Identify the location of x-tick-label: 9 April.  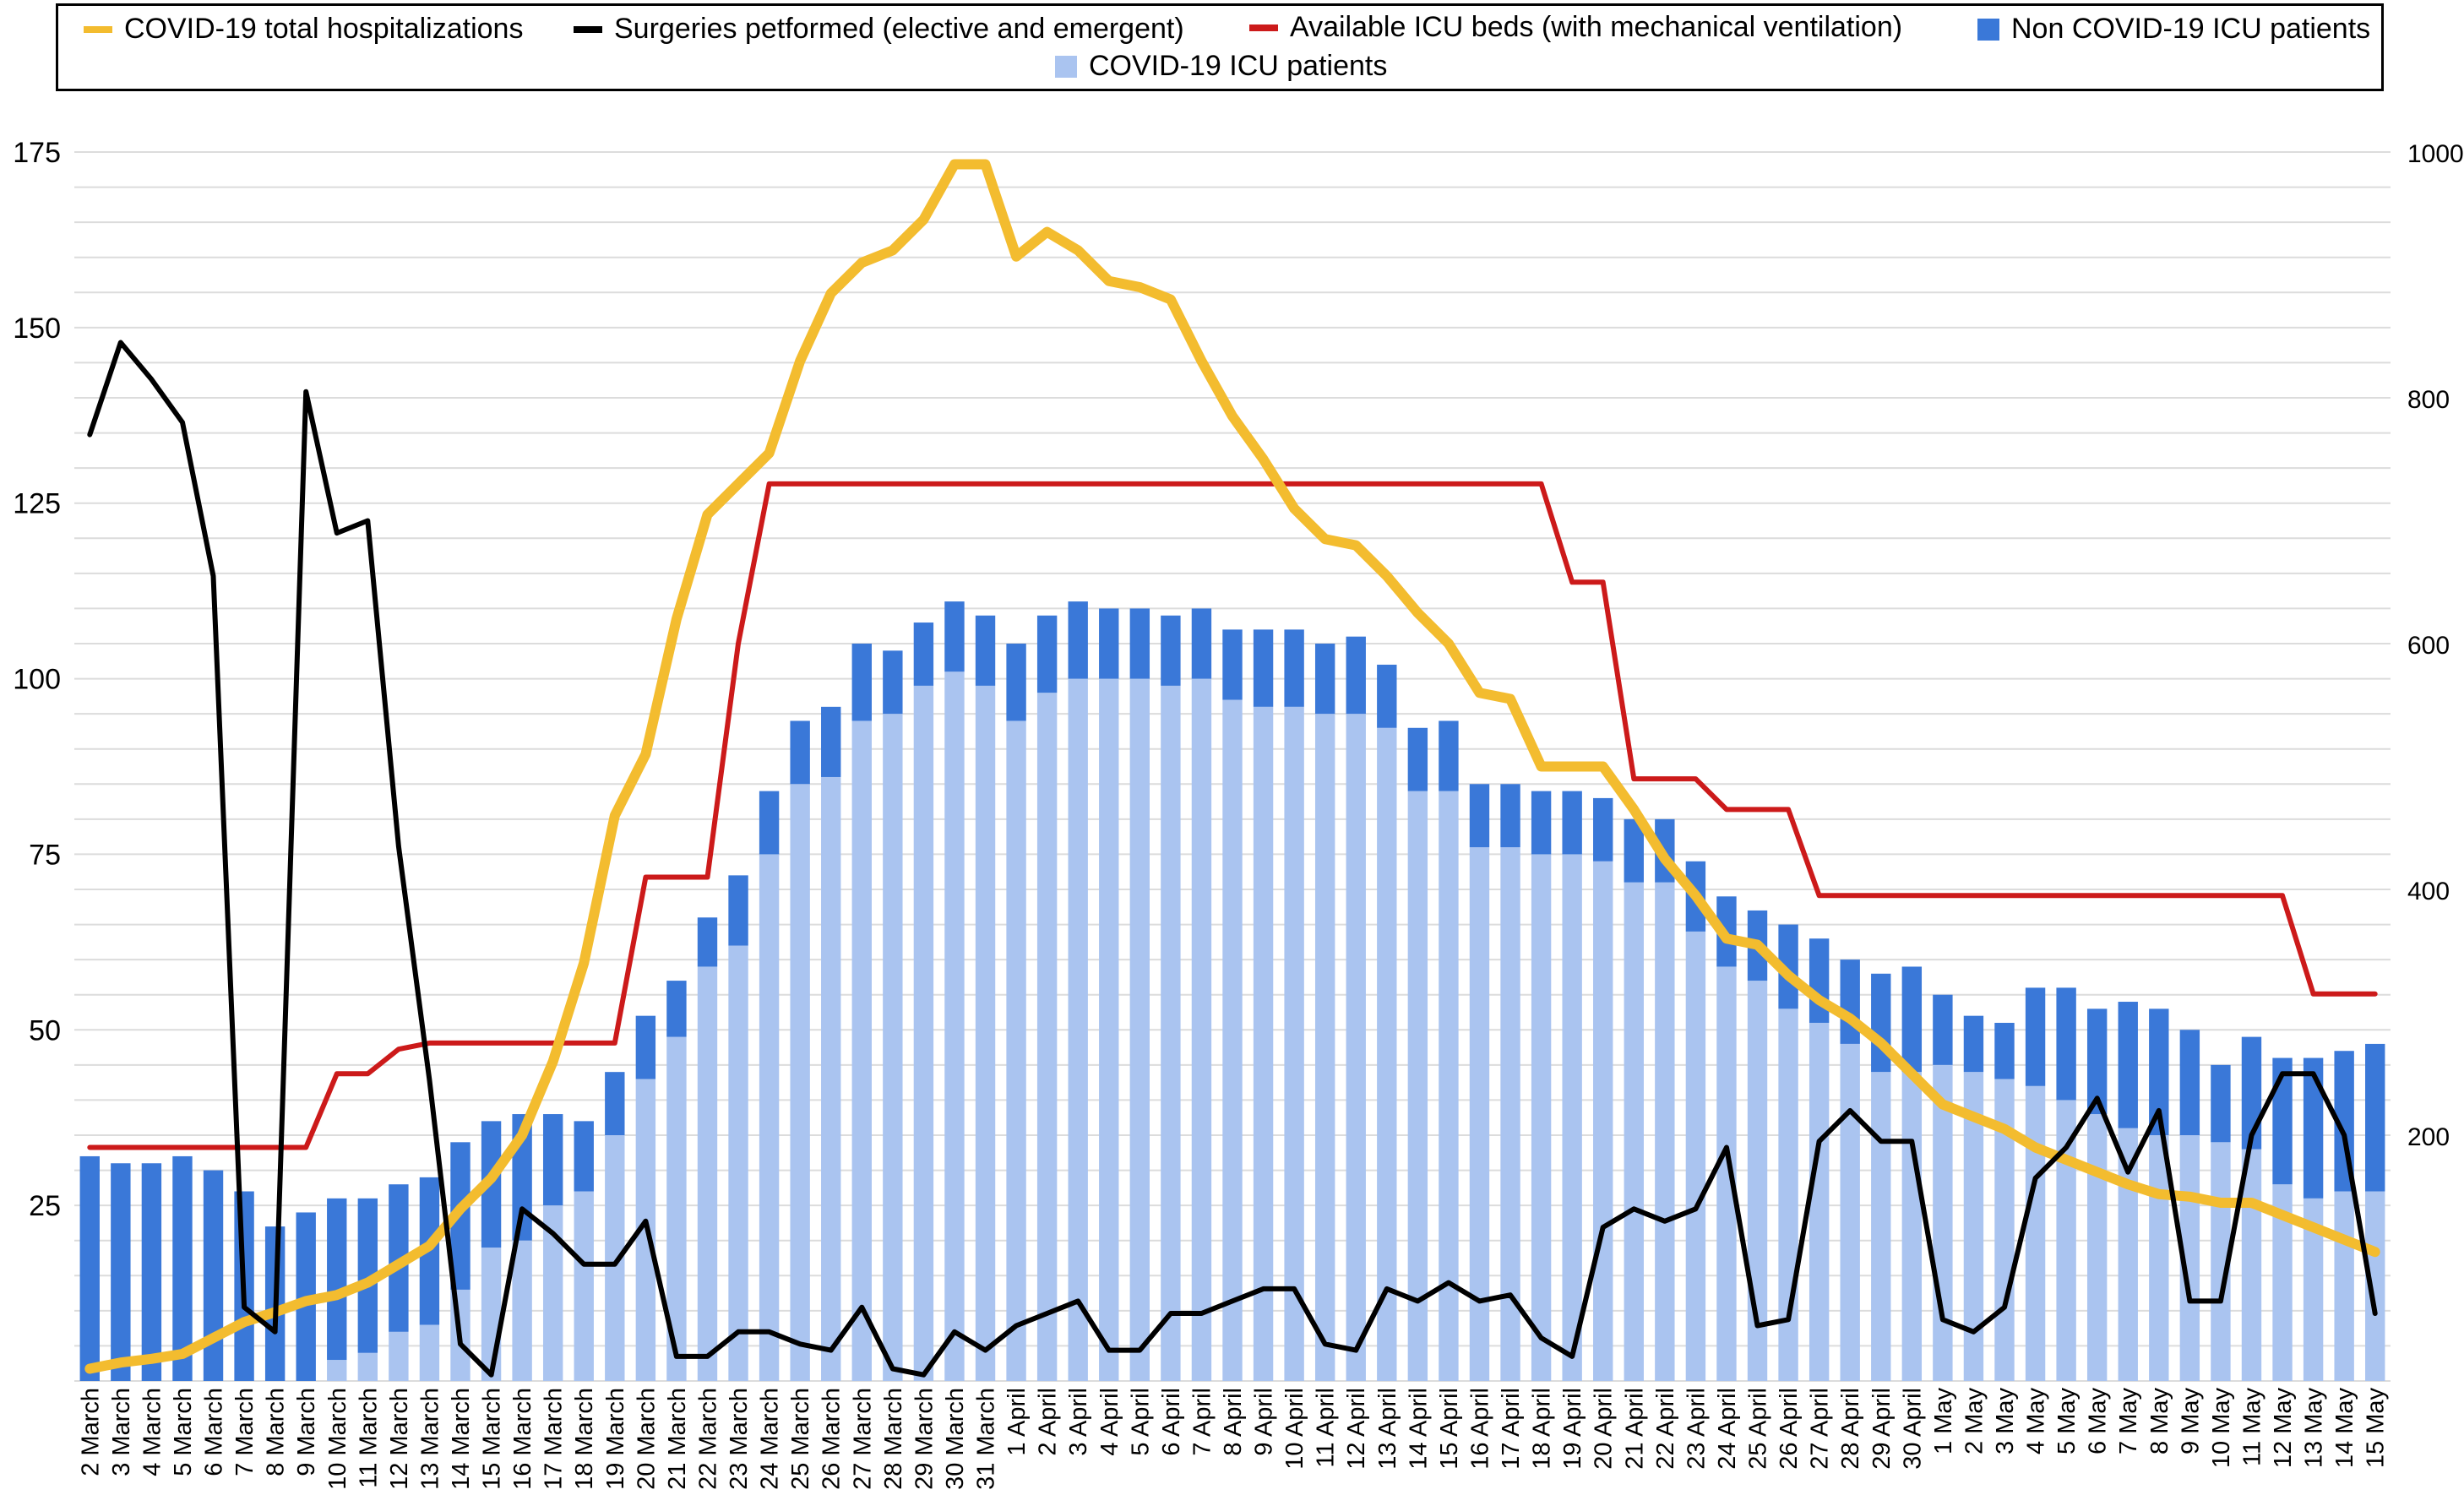
(1264, 1422).